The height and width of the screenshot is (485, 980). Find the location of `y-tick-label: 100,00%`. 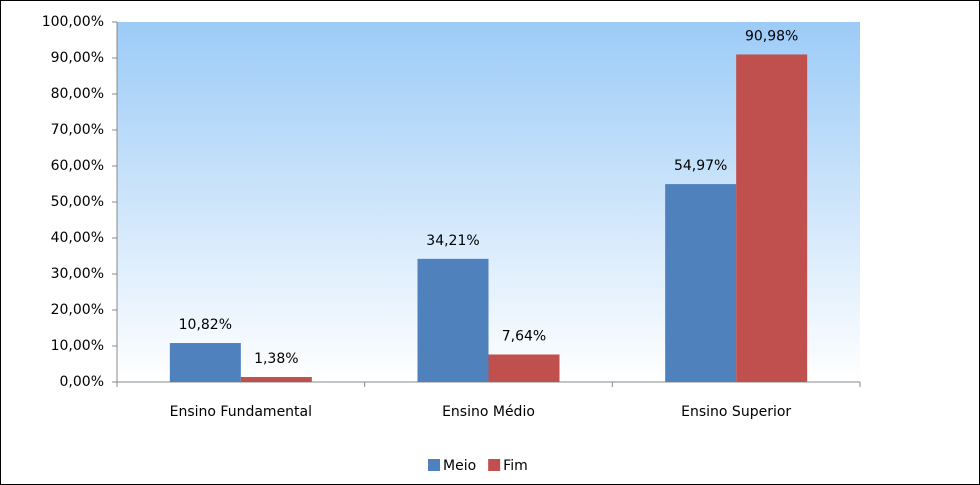

y-tick-label: 100,00% is located at coordinates (73, 22).